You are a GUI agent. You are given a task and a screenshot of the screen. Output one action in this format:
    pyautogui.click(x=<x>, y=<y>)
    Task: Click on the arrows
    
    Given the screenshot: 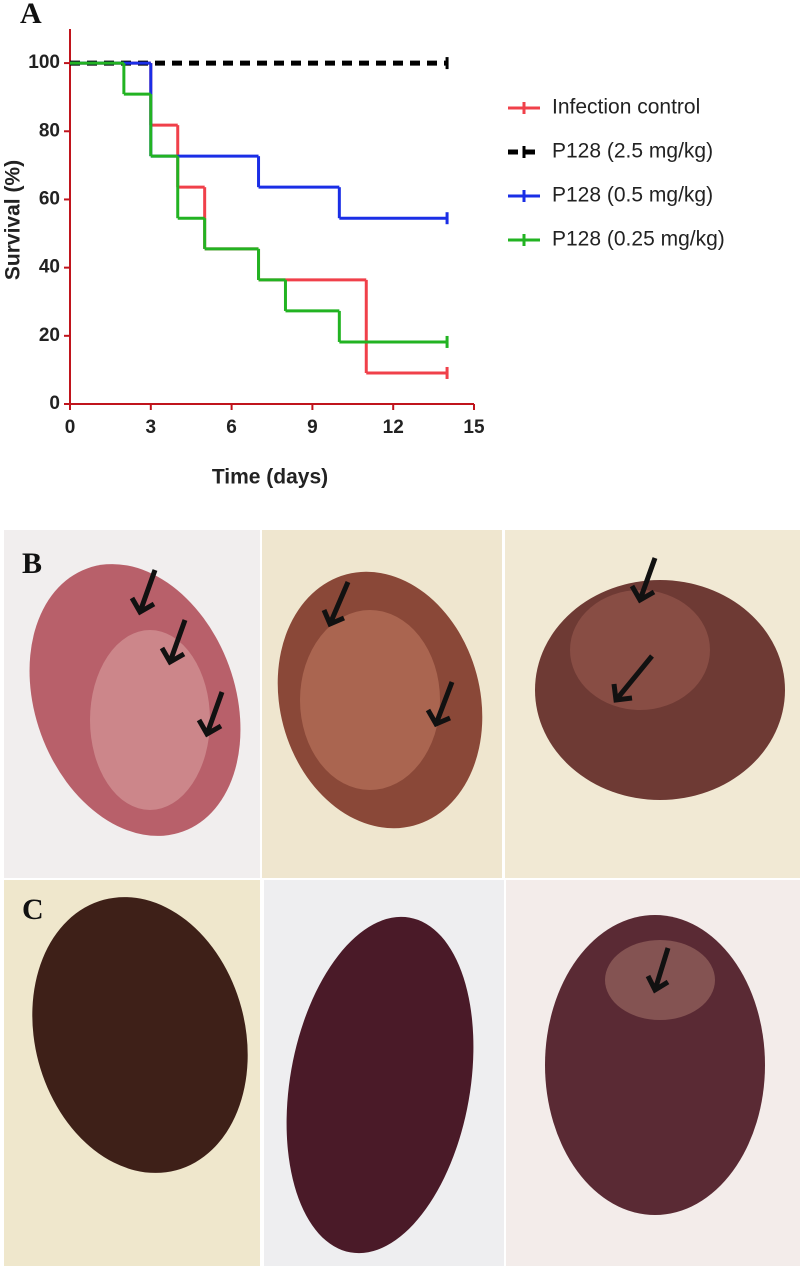 What is the action you would take?
    pyautogui.click(x=393, y=647)
    